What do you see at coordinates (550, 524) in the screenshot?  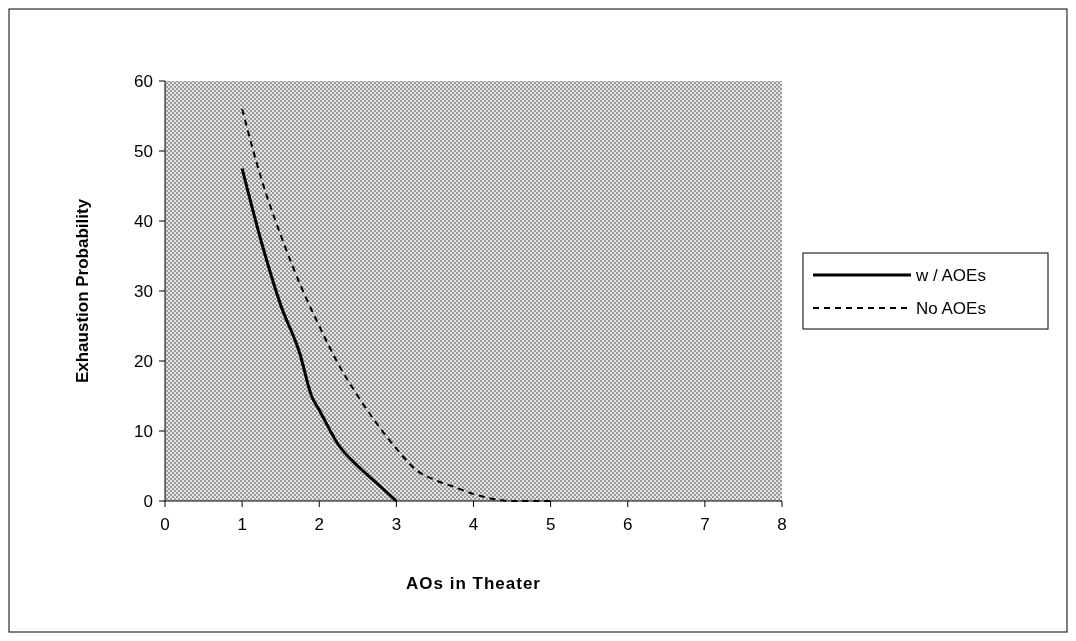 I see `x-tick-label: 5` at bounding box center [550, 524].